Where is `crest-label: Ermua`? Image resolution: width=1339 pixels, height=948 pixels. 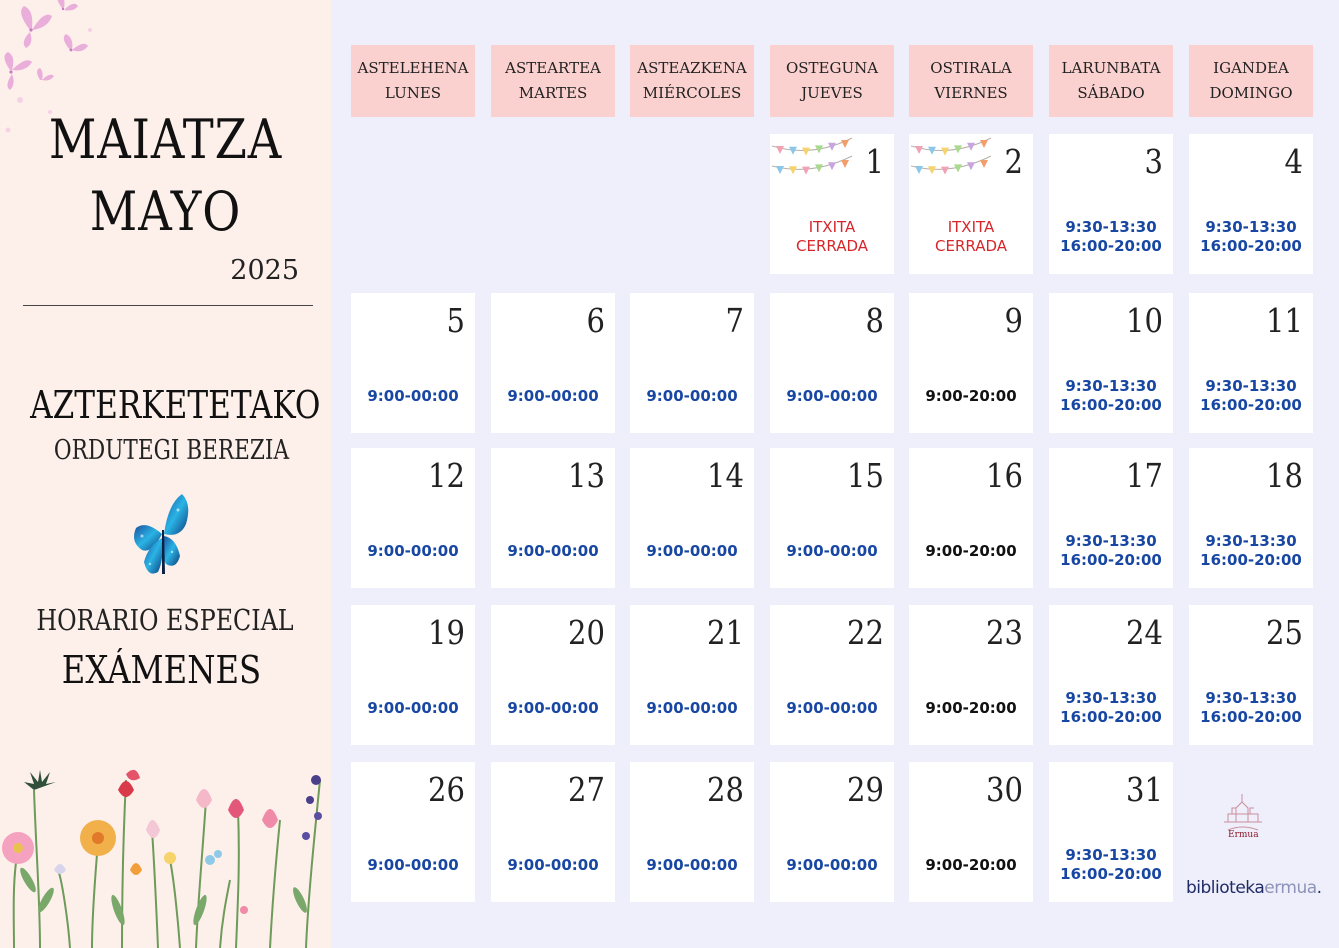 crest-label: Ermua is located at coordinates (1243, 835).